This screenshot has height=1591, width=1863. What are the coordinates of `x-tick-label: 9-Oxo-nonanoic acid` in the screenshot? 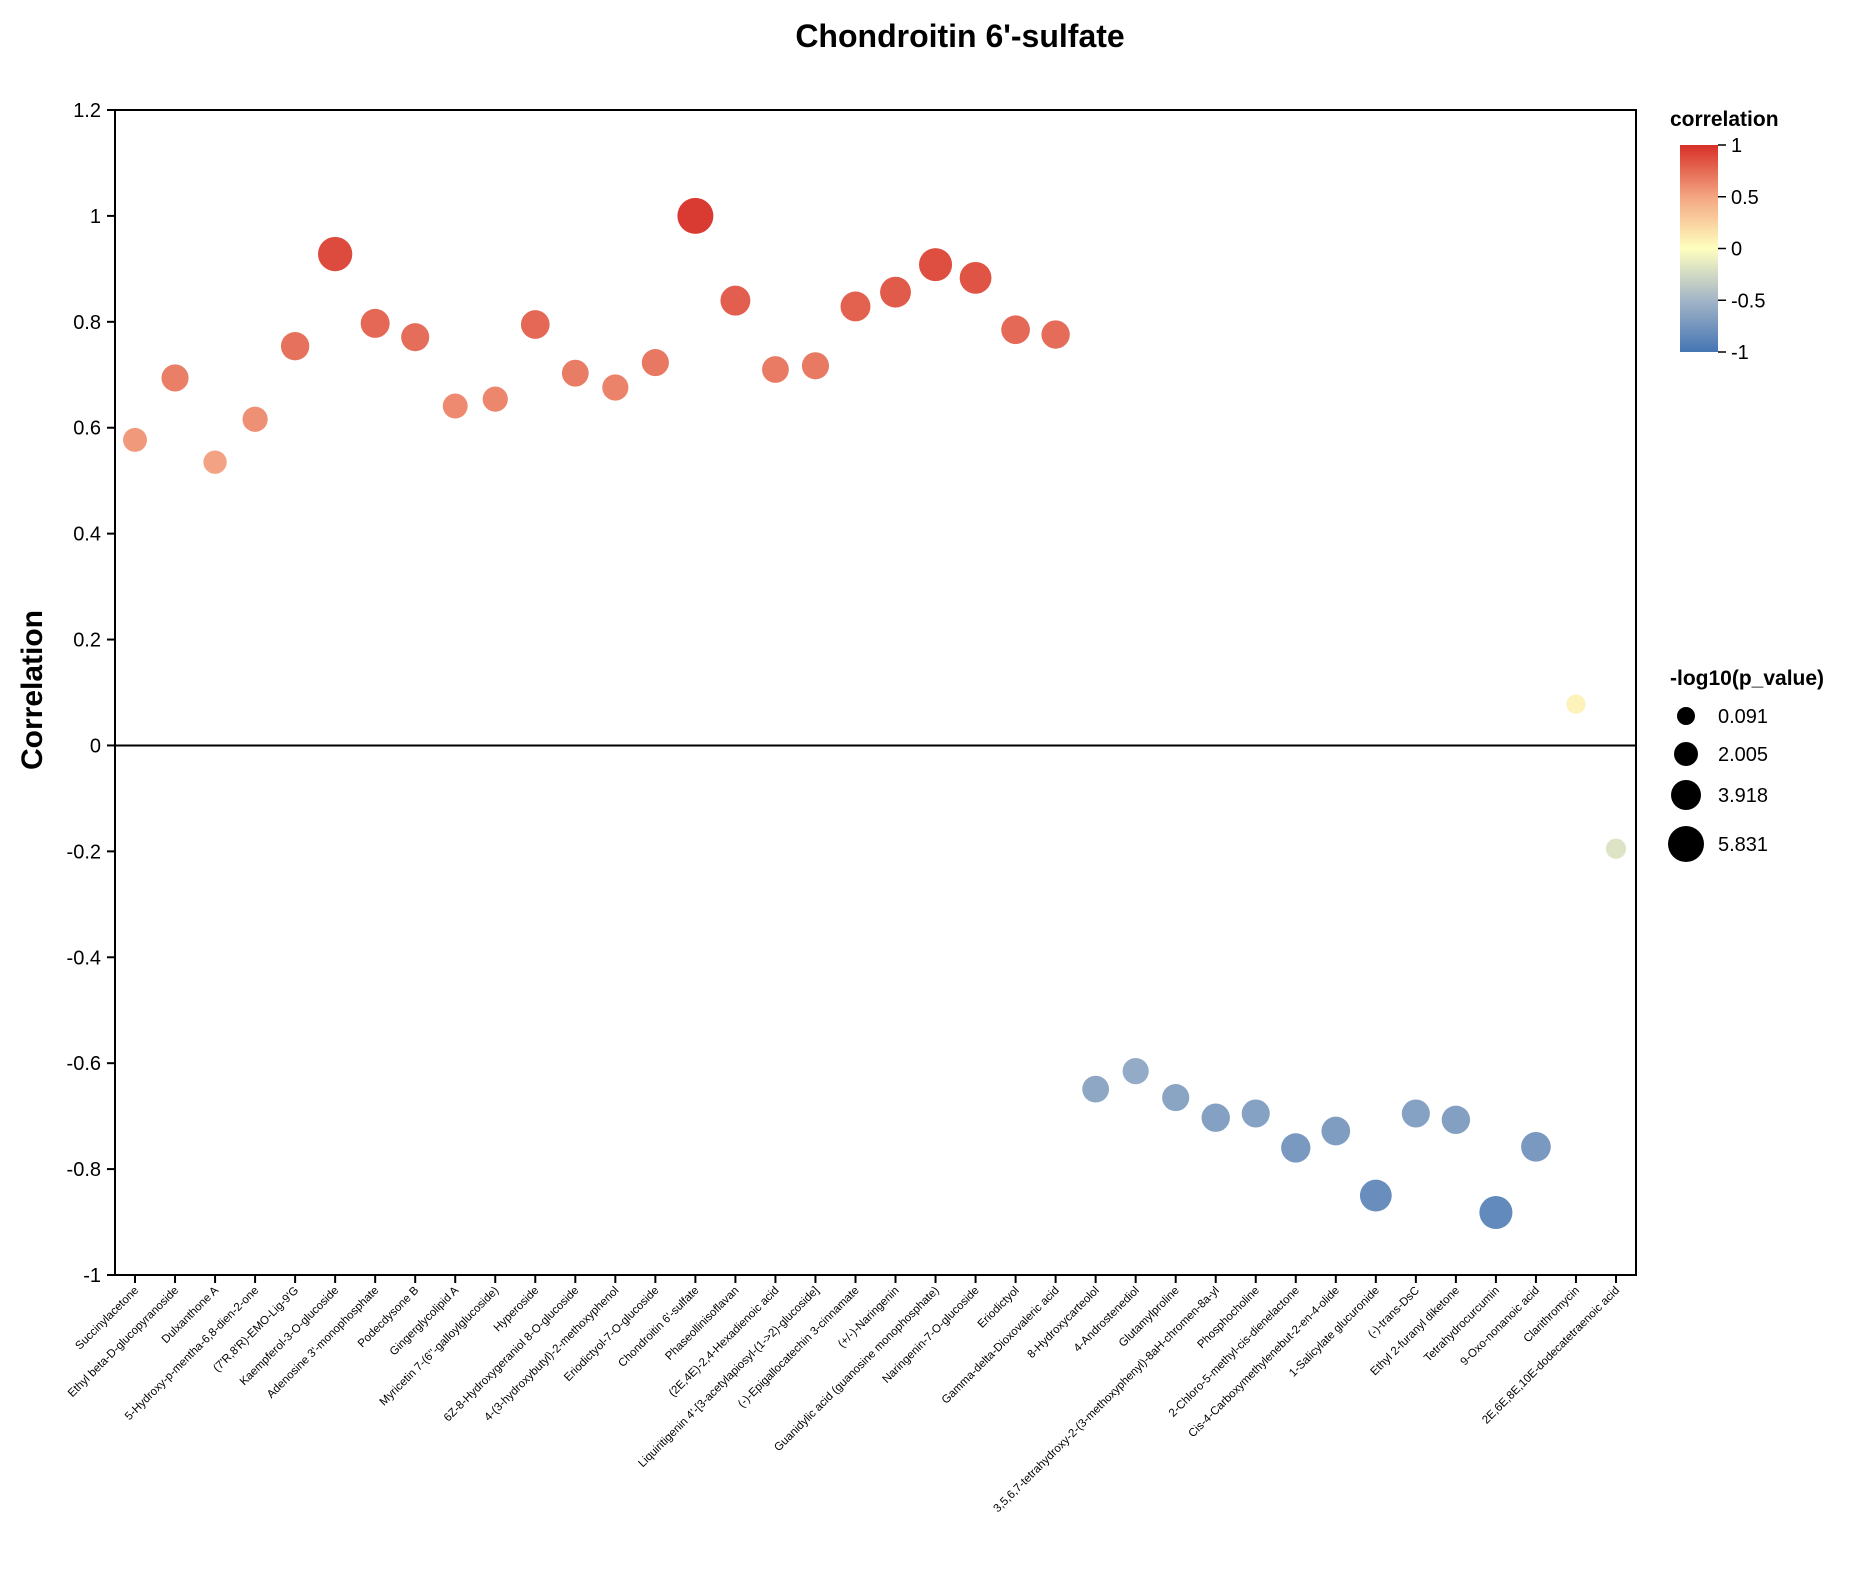 It's located at (1501, 1327).